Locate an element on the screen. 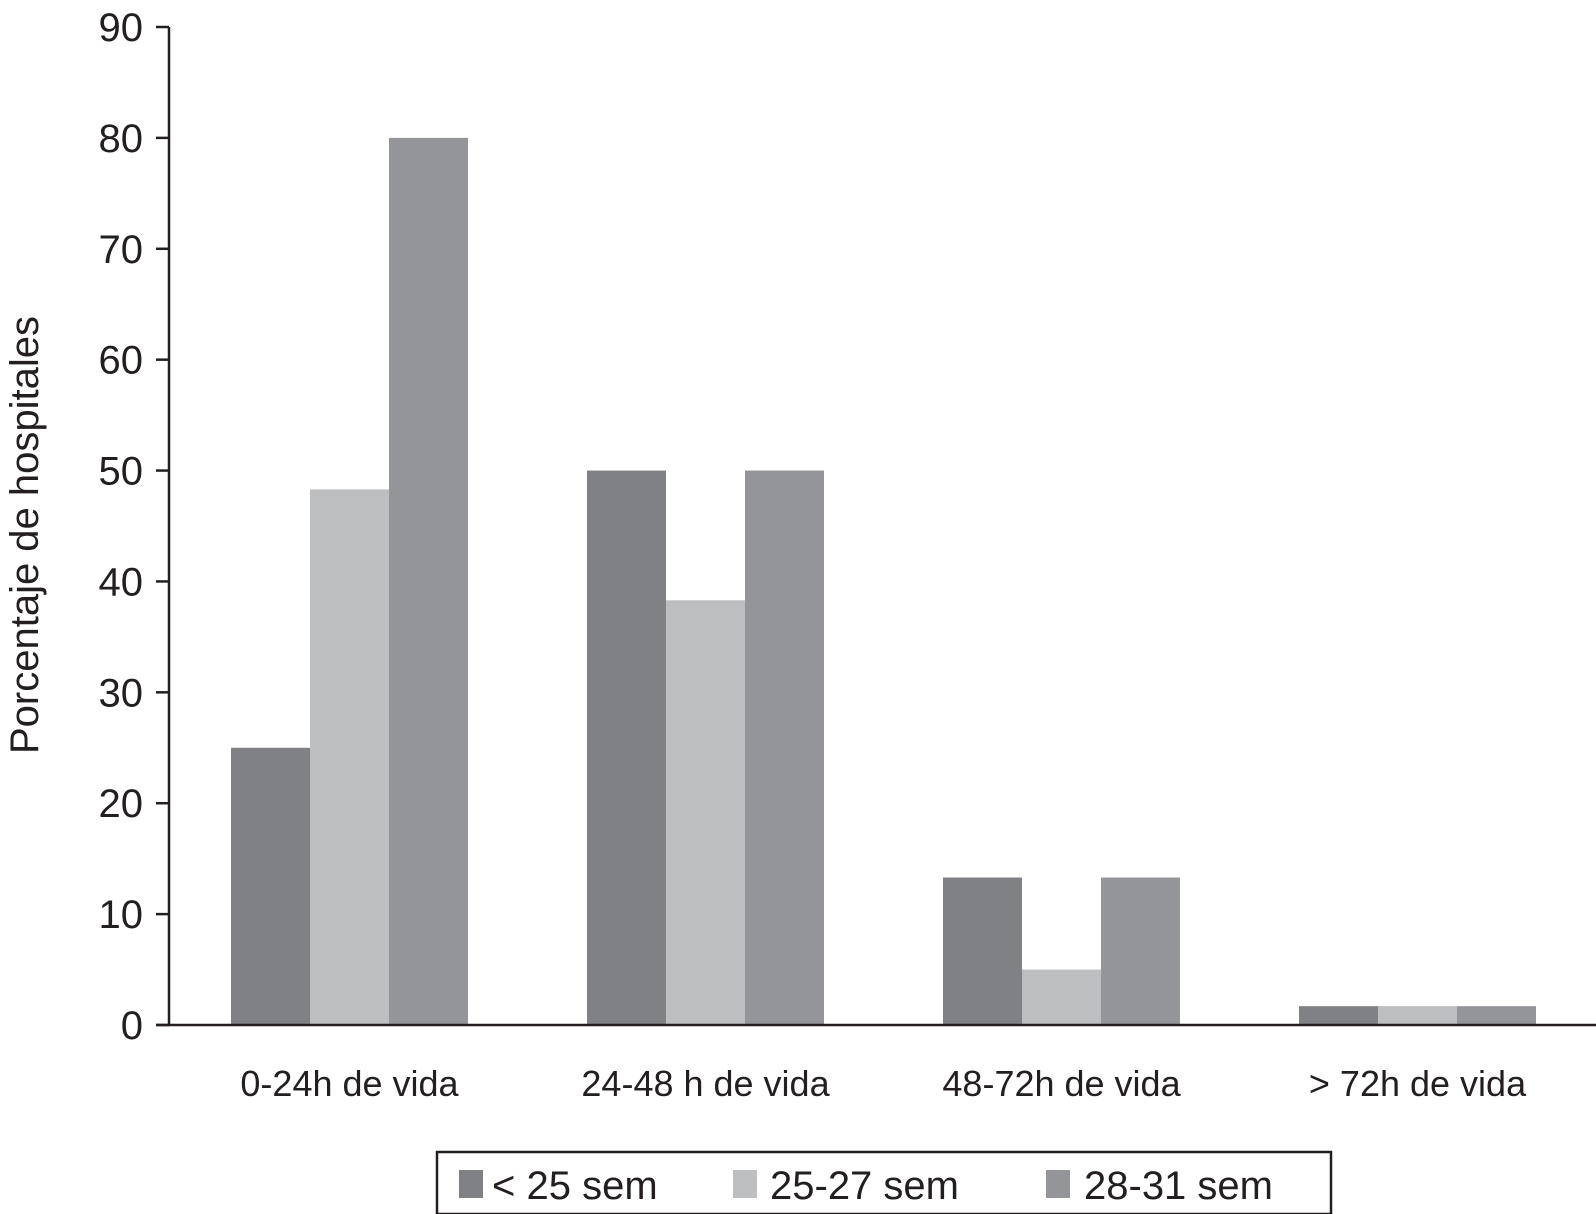 This screenshot has width=1596, height=1214. x-category-label: > 72h de vida is located at coordinates (1418, 1083).